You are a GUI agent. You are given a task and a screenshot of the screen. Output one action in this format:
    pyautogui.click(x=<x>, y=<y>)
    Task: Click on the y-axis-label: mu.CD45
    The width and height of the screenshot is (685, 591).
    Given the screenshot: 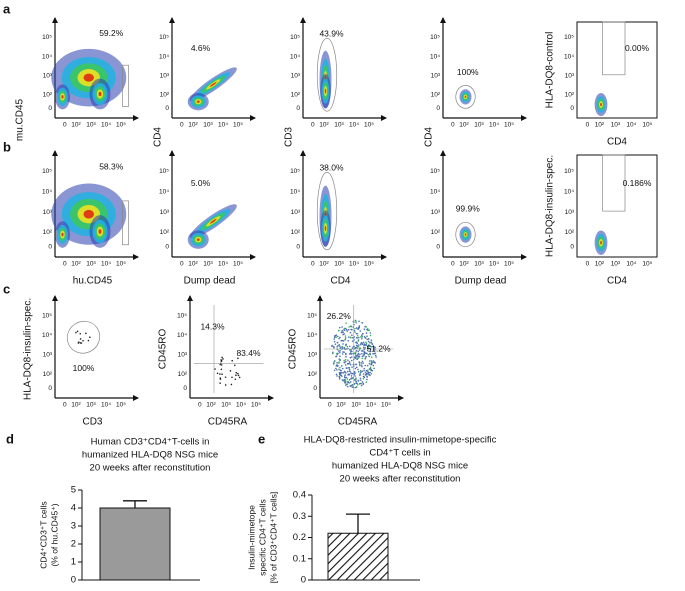 What is the action you would take?
    pyautogui.click(x=20, y=119)
    